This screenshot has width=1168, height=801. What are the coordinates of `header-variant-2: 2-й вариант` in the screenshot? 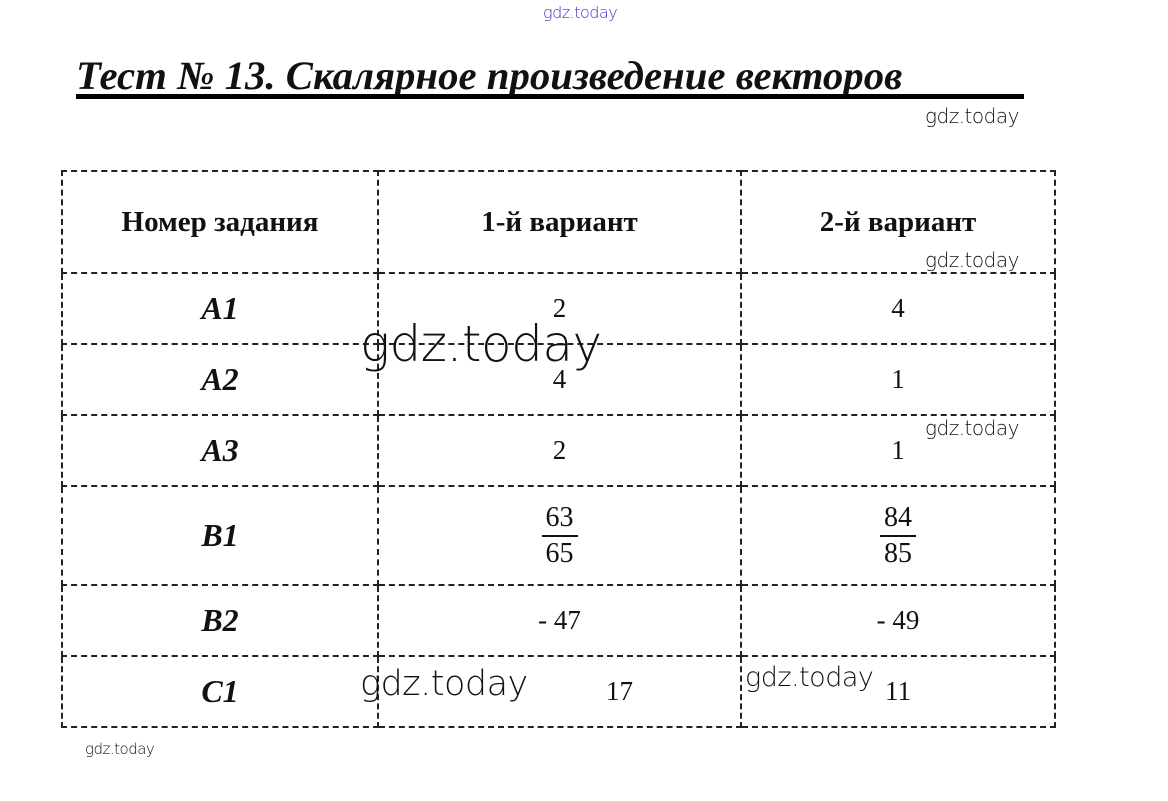 It's located at (898, 222).